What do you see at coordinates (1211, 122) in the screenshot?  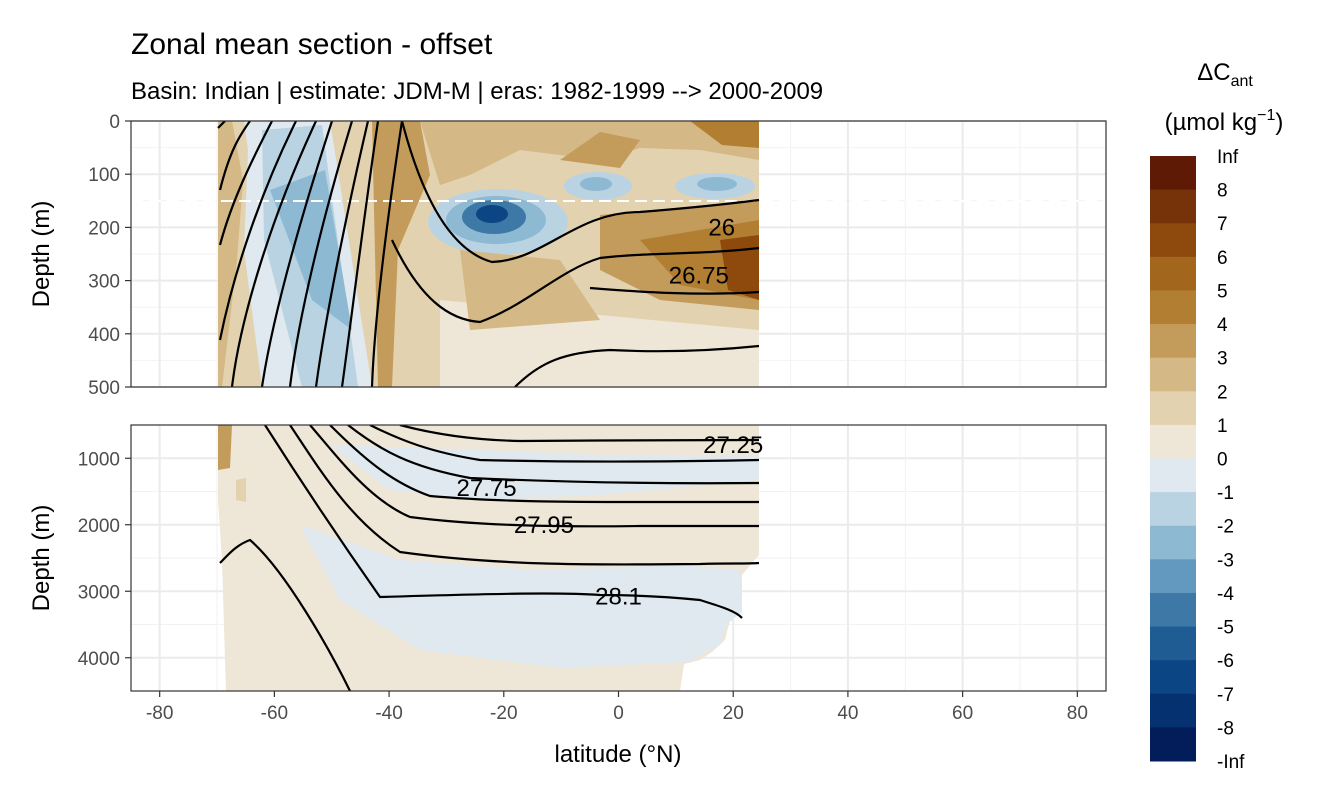 I see `legend-units-pre: (µmol kg` at bounding box center [1211, 122].